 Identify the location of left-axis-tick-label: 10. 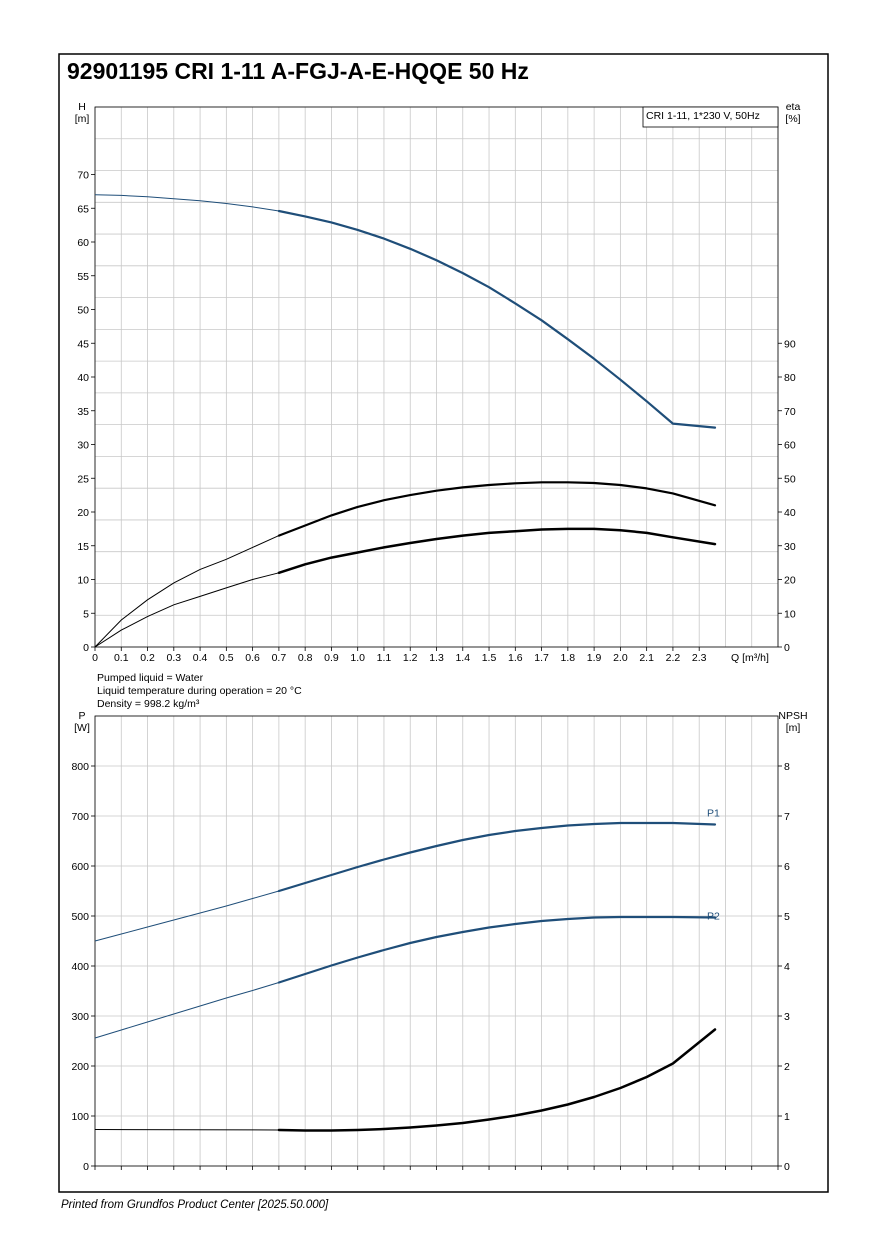
(83, 581).